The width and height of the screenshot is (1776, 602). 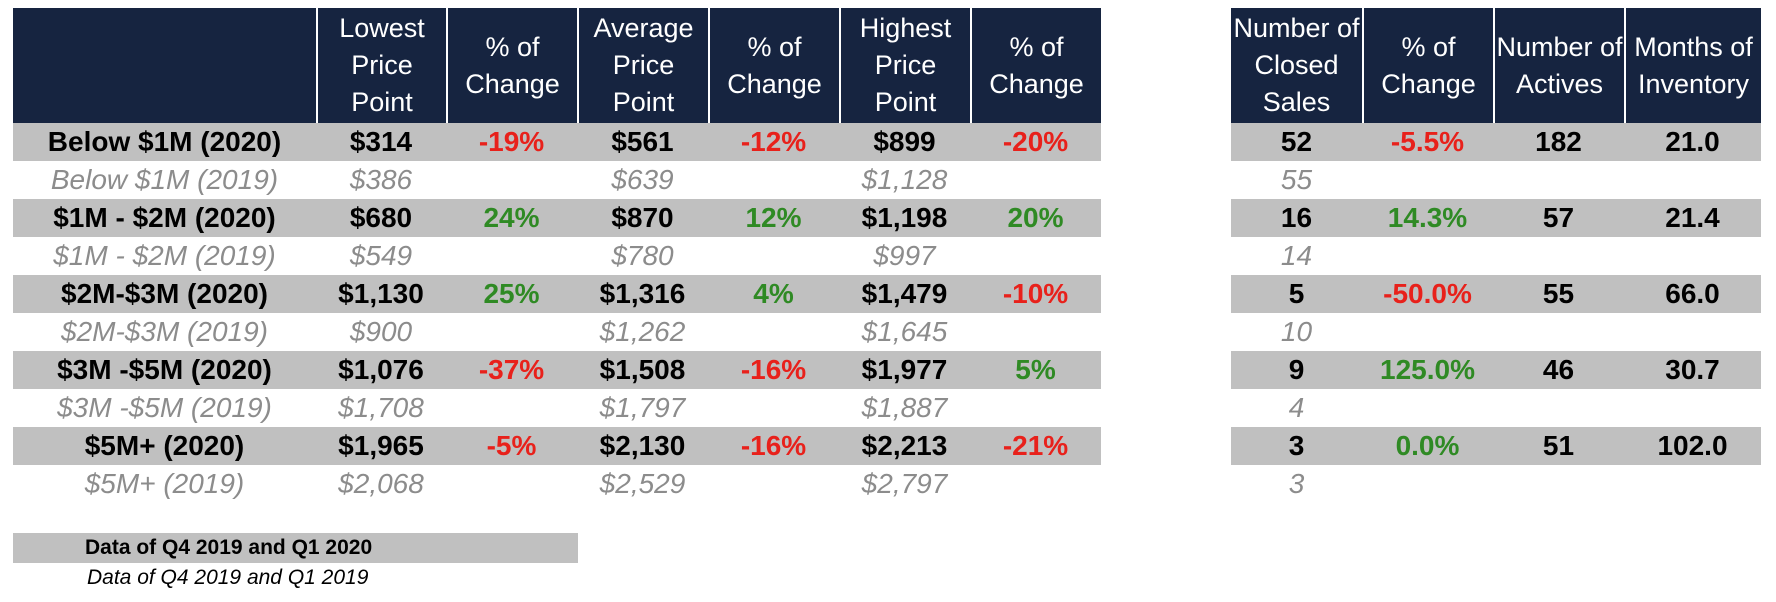 I want to click on months-inventory: 102.0, so click(x=1692, y=446).